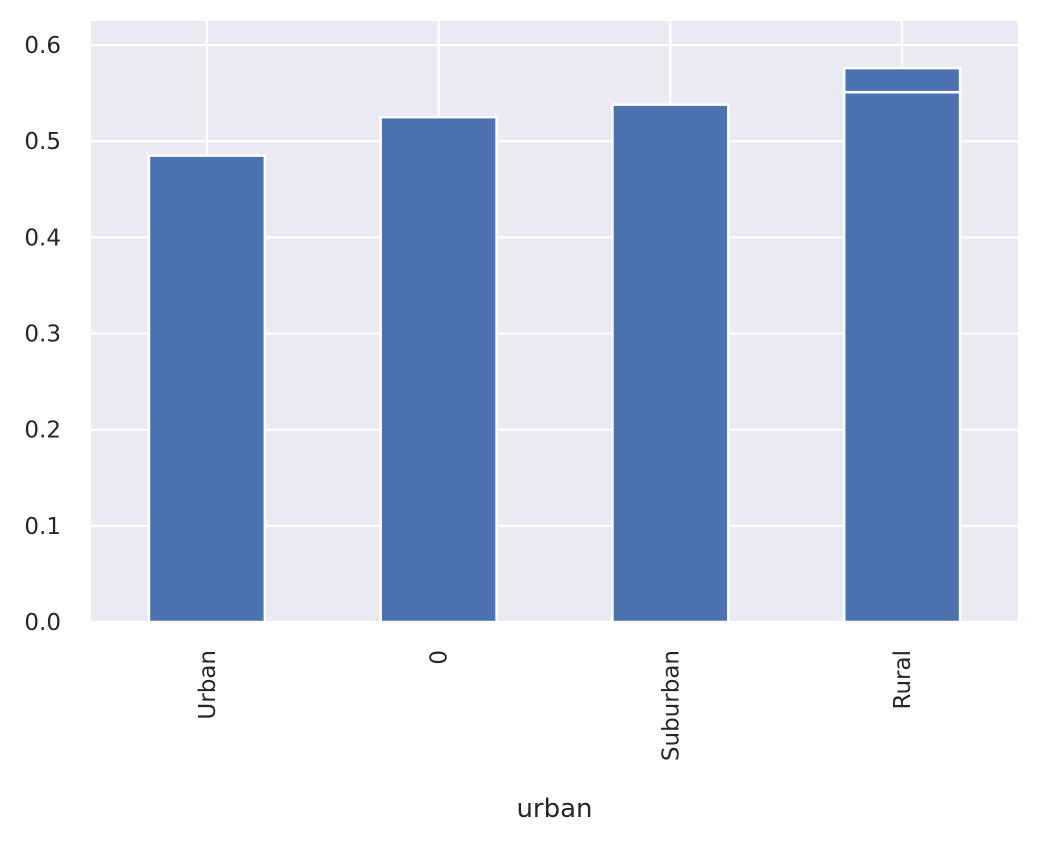 This screenshot has width=1038, height=845. Describe the element at coordinates (42, 238) in the screenshot. I see `y-tick-label: 0.4` at that location.